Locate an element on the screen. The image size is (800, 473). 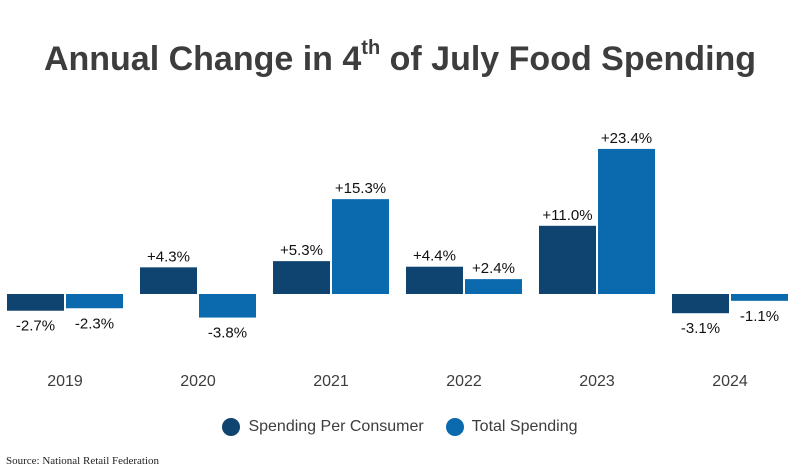
bar-total-spending-2022 is located at coordinates (493, 286).